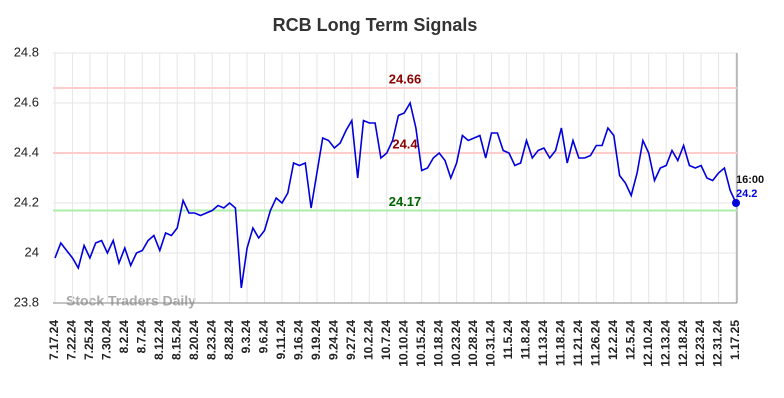 The width and height of the screenshot is (784, 398). What do you see at coordinates (386, 340) in the screenshot?
I see `x-tick-label: 10.7.24` at bounding box center [386, 340].